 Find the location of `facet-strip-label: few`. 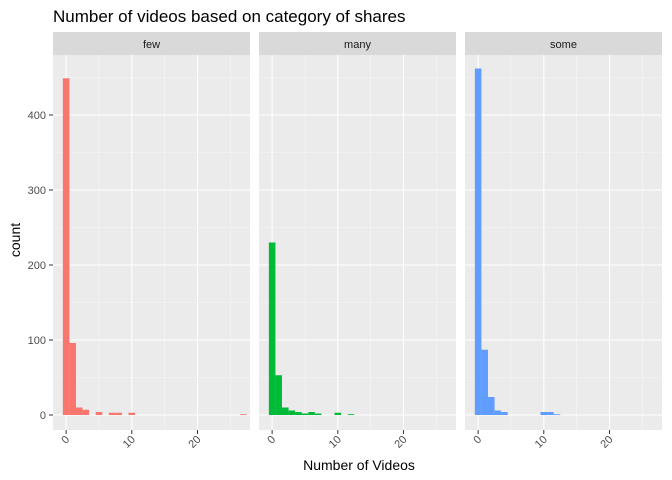

facet-strip-label: few is located at coordinates (151, 45).